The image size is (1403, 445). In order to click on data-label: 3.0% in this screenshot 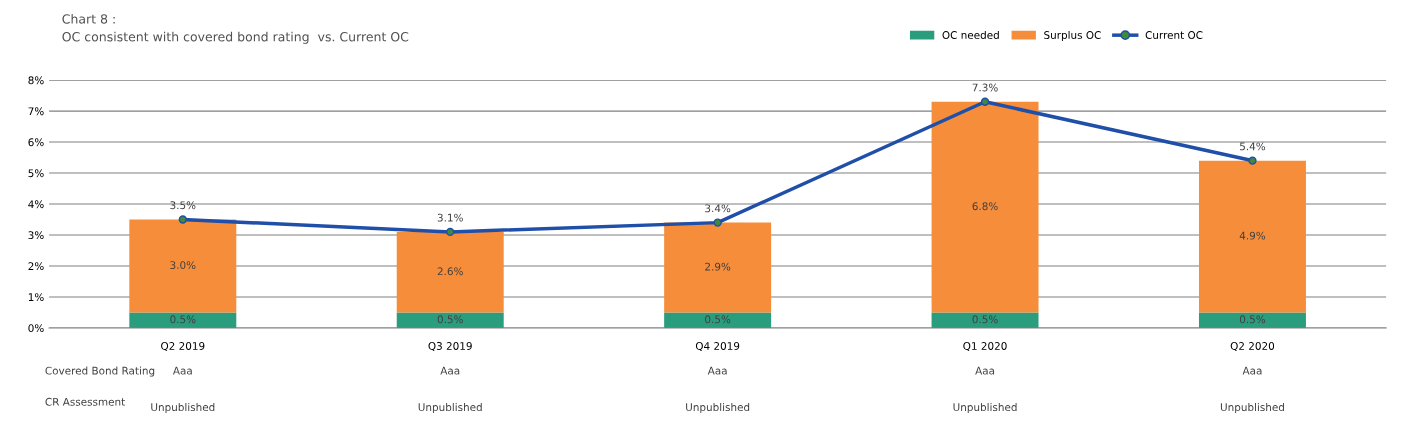, I will do `click(183, 265)`.